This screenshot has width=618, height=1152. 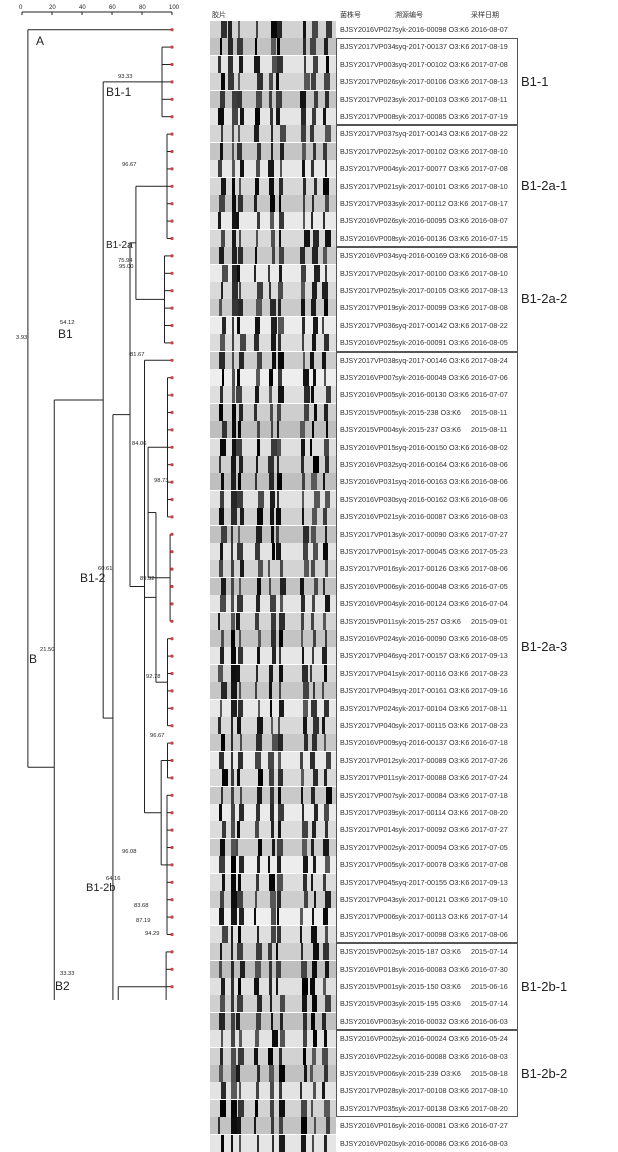 I want to click on tracing-code: syk-2015-237 O3:K6, so click(x=428, y=430).